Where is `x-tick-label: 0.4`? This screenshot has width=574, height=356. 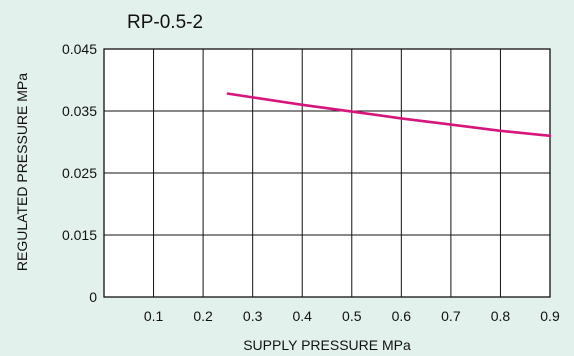
x-tick-label: 0.4 is located at coordinates (302, 316).